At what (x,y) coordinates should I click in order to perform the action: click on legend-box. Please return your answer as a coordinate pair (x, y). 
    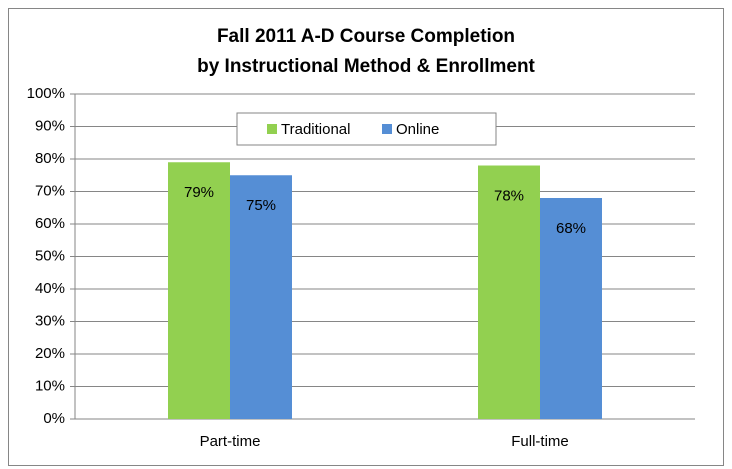
    Looking at the image, I should click on (366, 129).